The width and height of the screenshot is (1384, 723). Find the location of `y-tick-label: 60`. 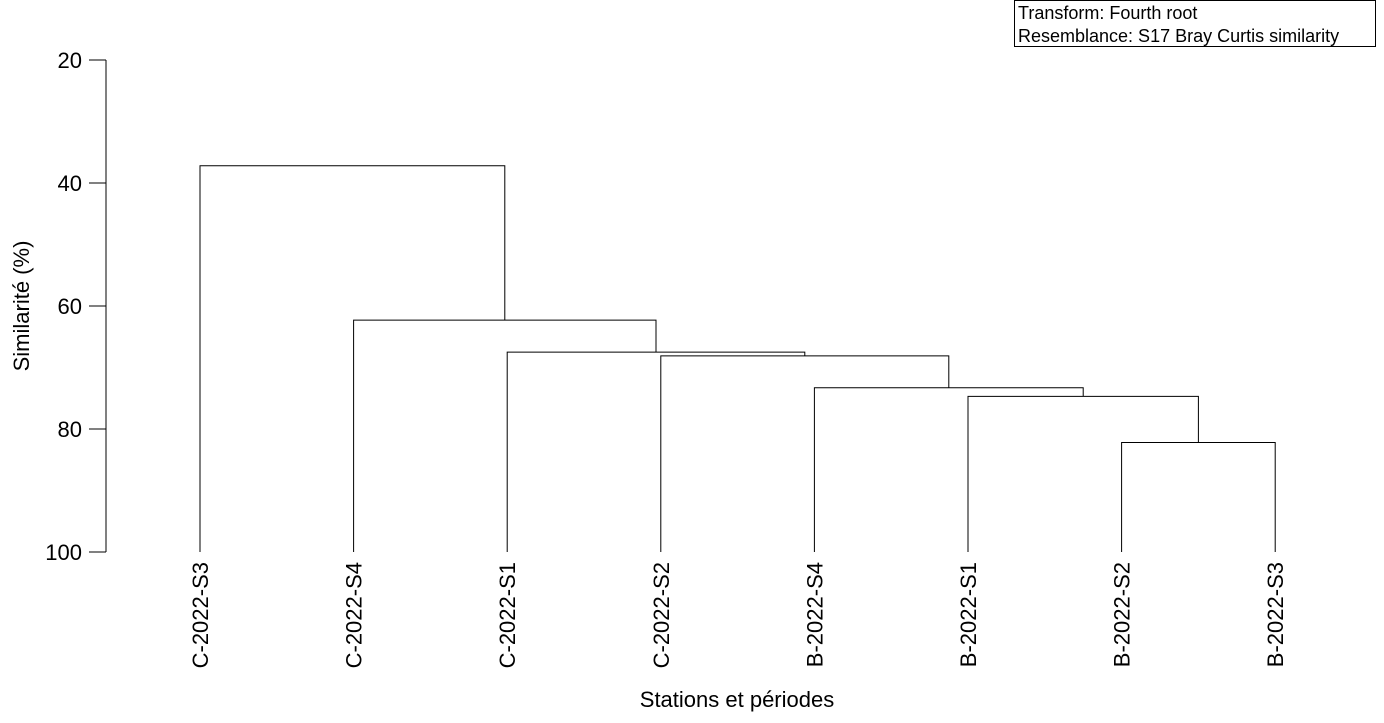

y-tick-label: 60 is located at coordinates (70, 306).